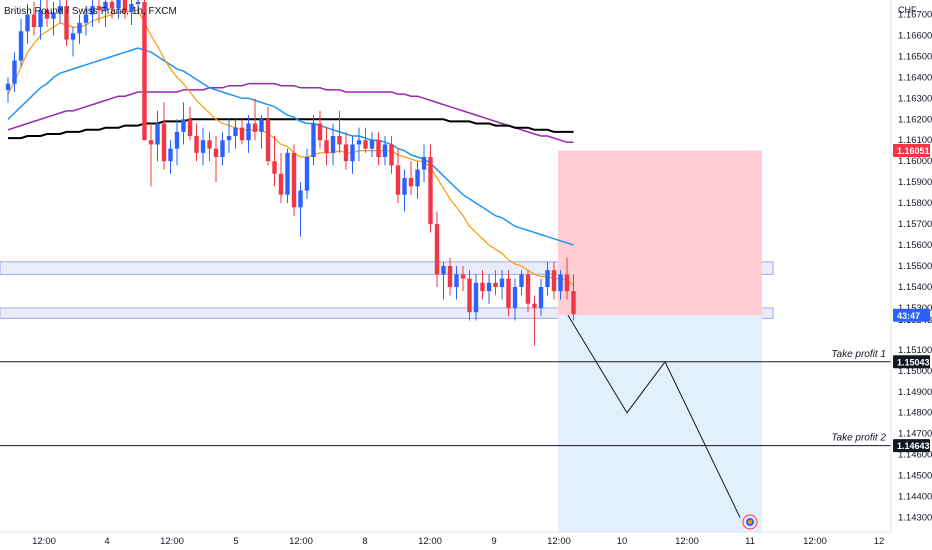  I want to click on price-tick-label: 1.15500, so click(915, 266).